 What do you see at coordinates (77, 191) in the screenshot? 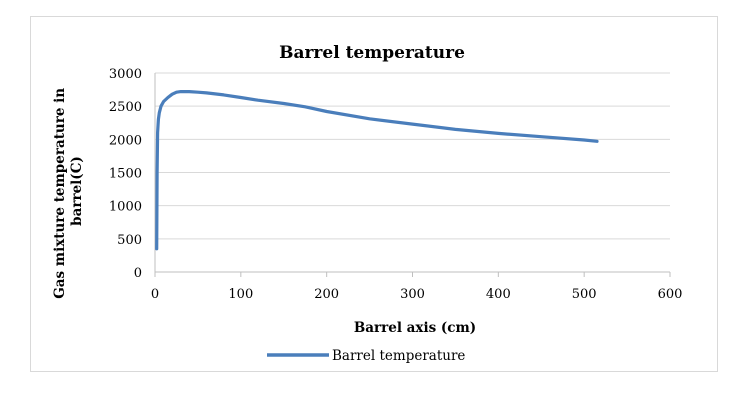
I see `y-axis-title-line-2: barrel(C)` at bounding box center [77, 191].